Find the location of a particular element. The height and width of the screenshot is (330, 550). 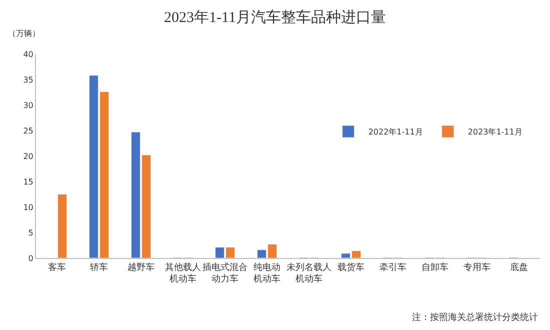

x-tick-label: 载货车 is located at coordinates (351, 267).